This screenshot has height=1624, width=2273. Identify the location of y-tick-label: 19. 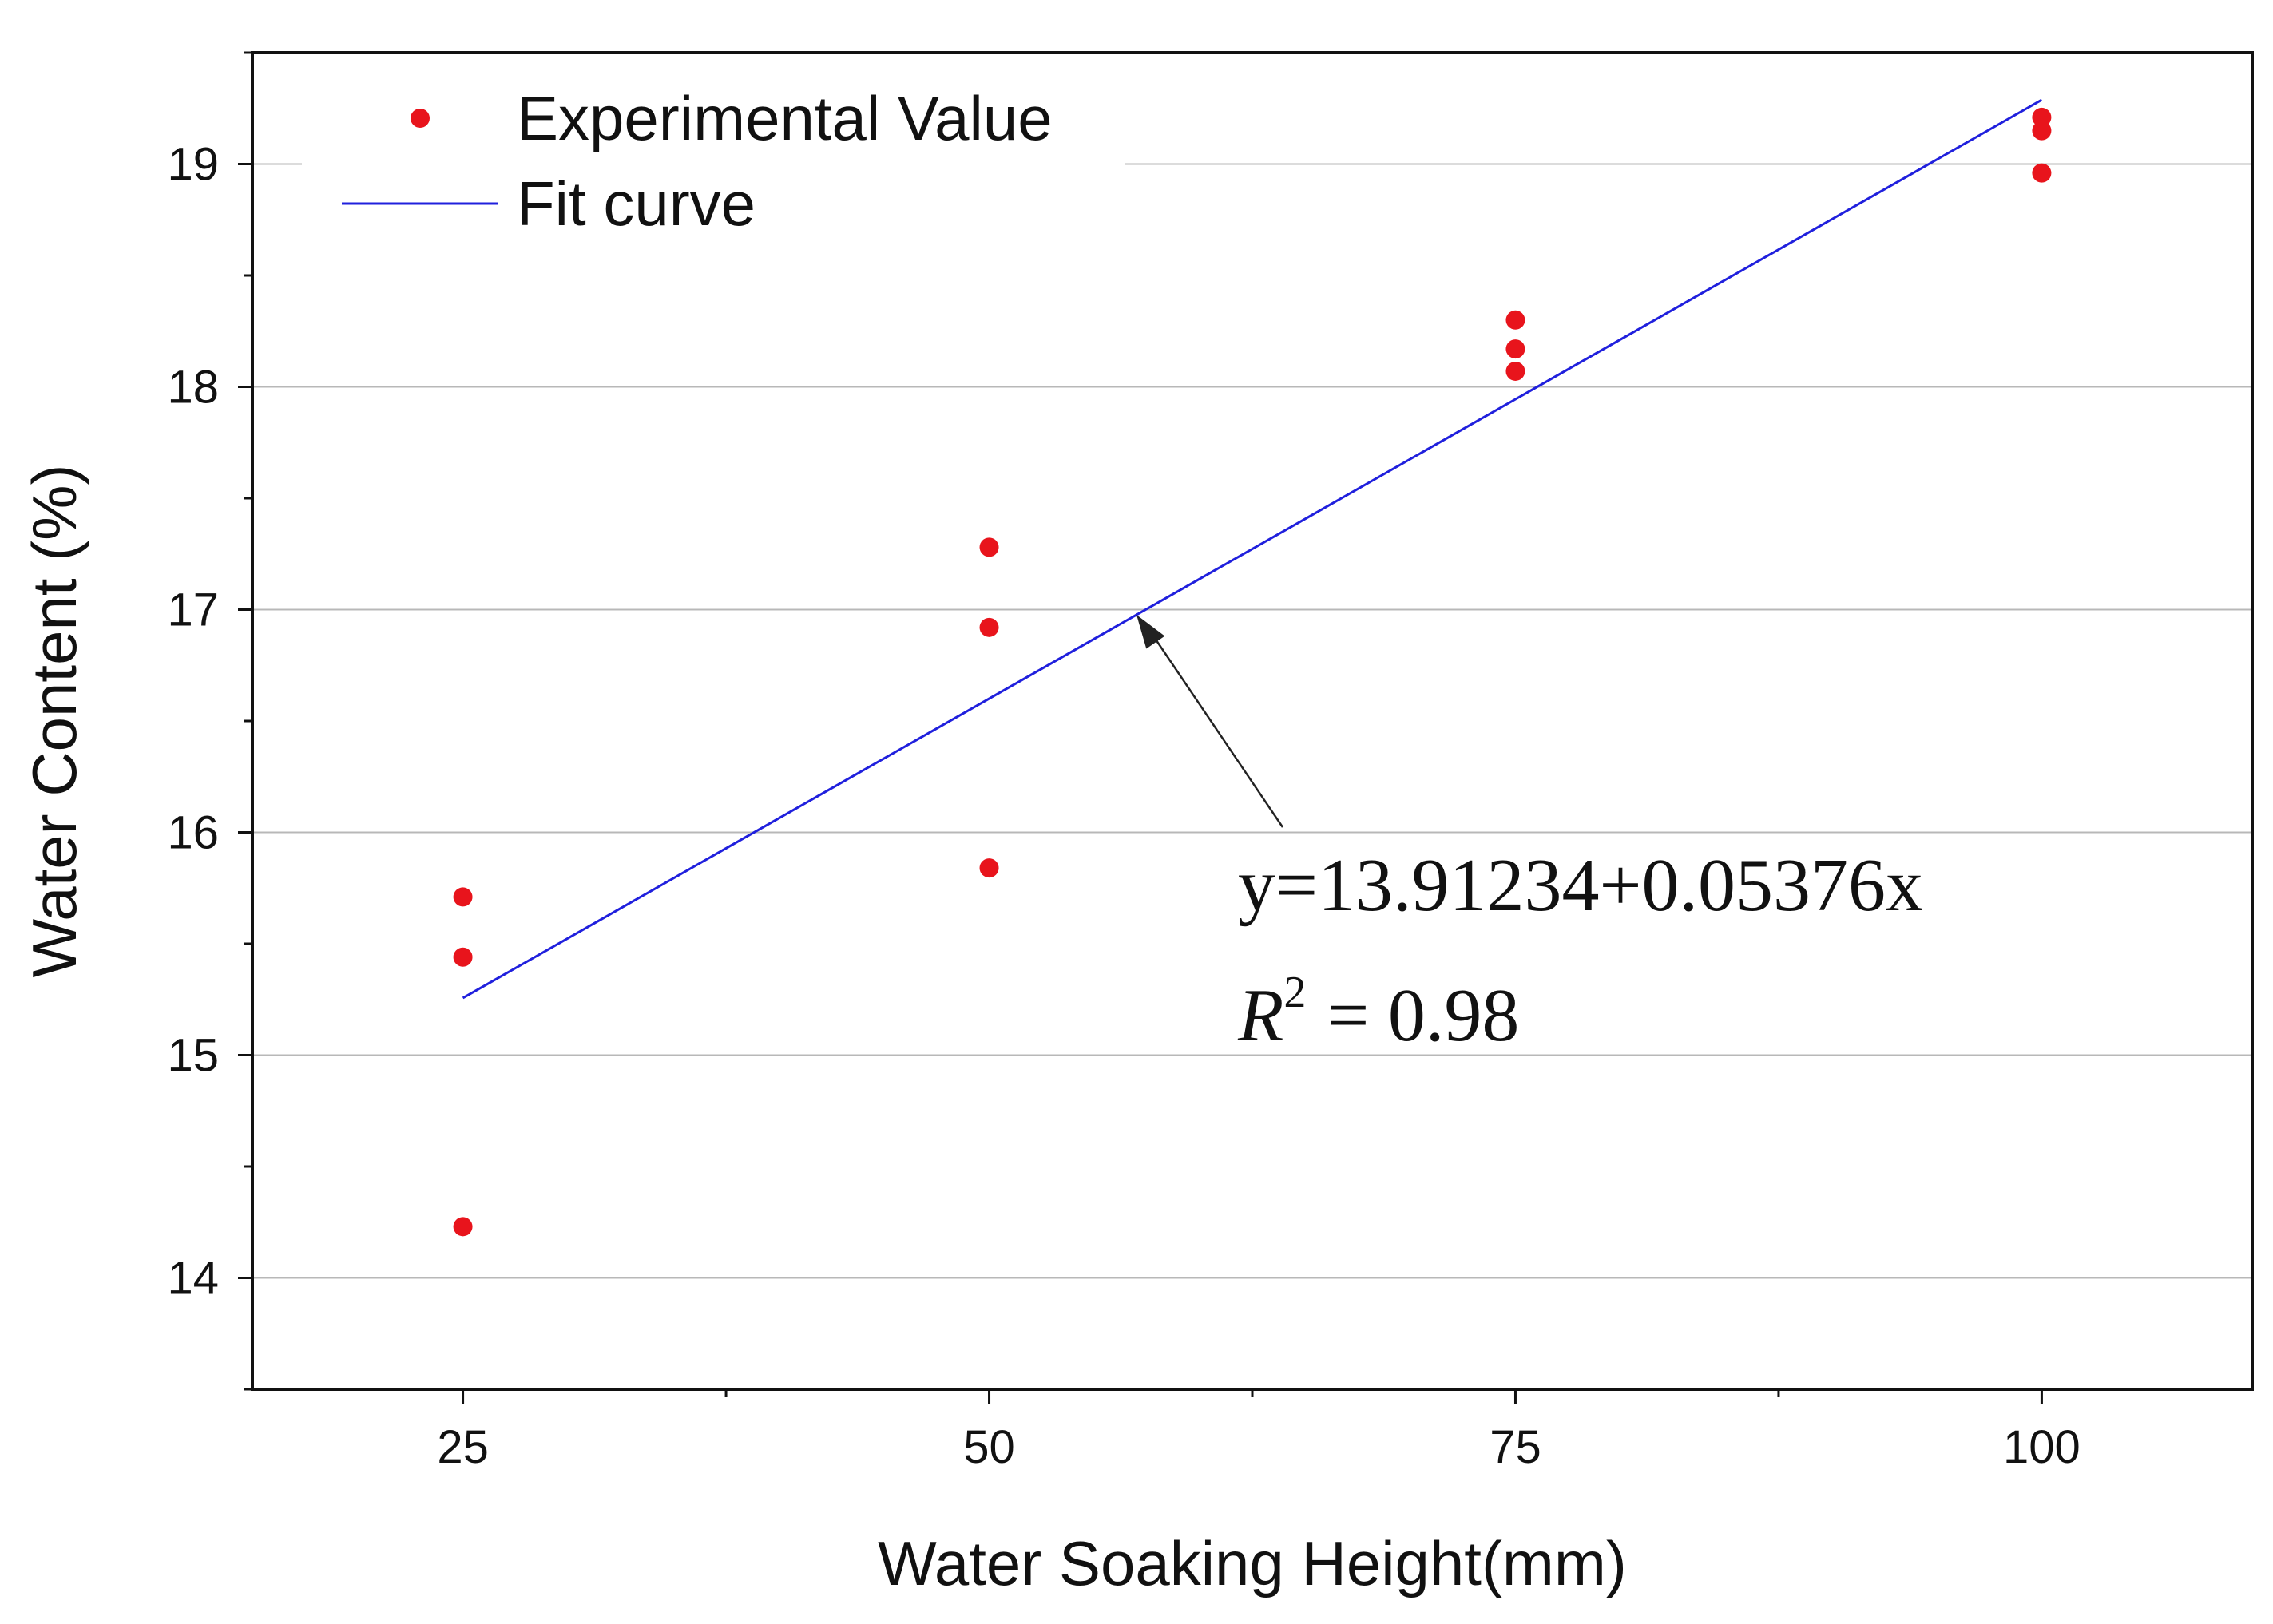
(193, 165).